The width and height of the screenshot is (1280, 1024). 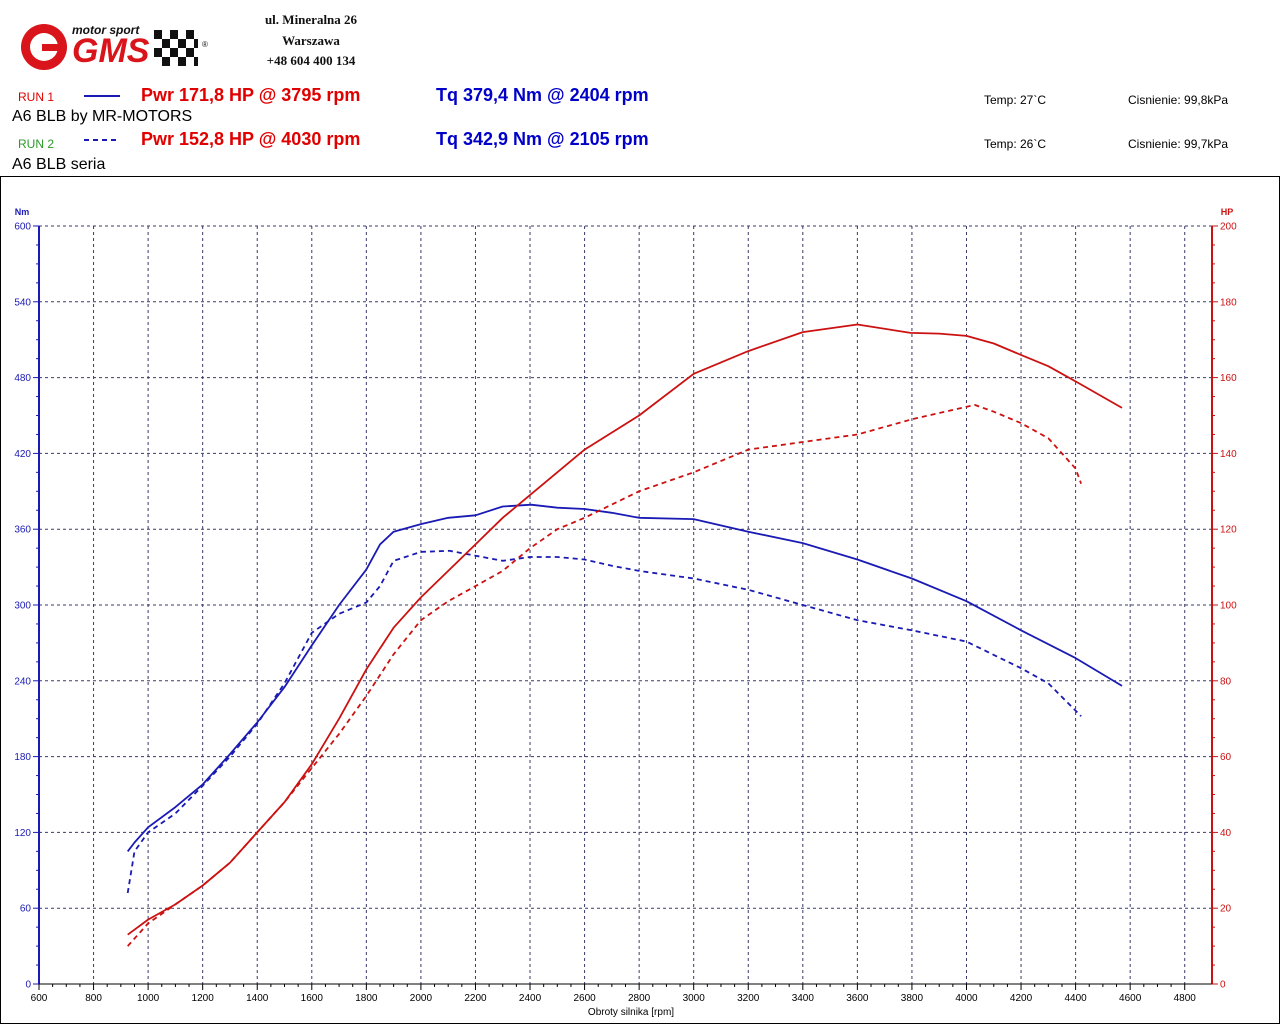 What do you see at coordinates (631, 1012) in the screenshot?
I see `x-axis-label: Obroty silnika [rpm]` at bounding box center [631, 1012].